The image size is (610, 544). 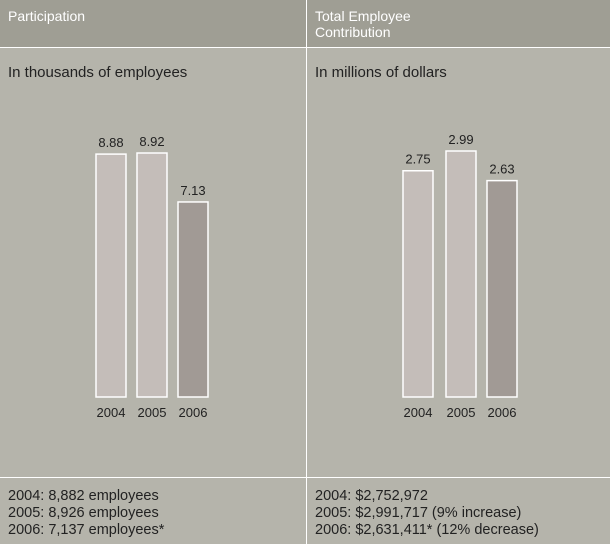 I want to click on contribution-footer-line: 2004: $2,752,972, so click(x=371, y=496).